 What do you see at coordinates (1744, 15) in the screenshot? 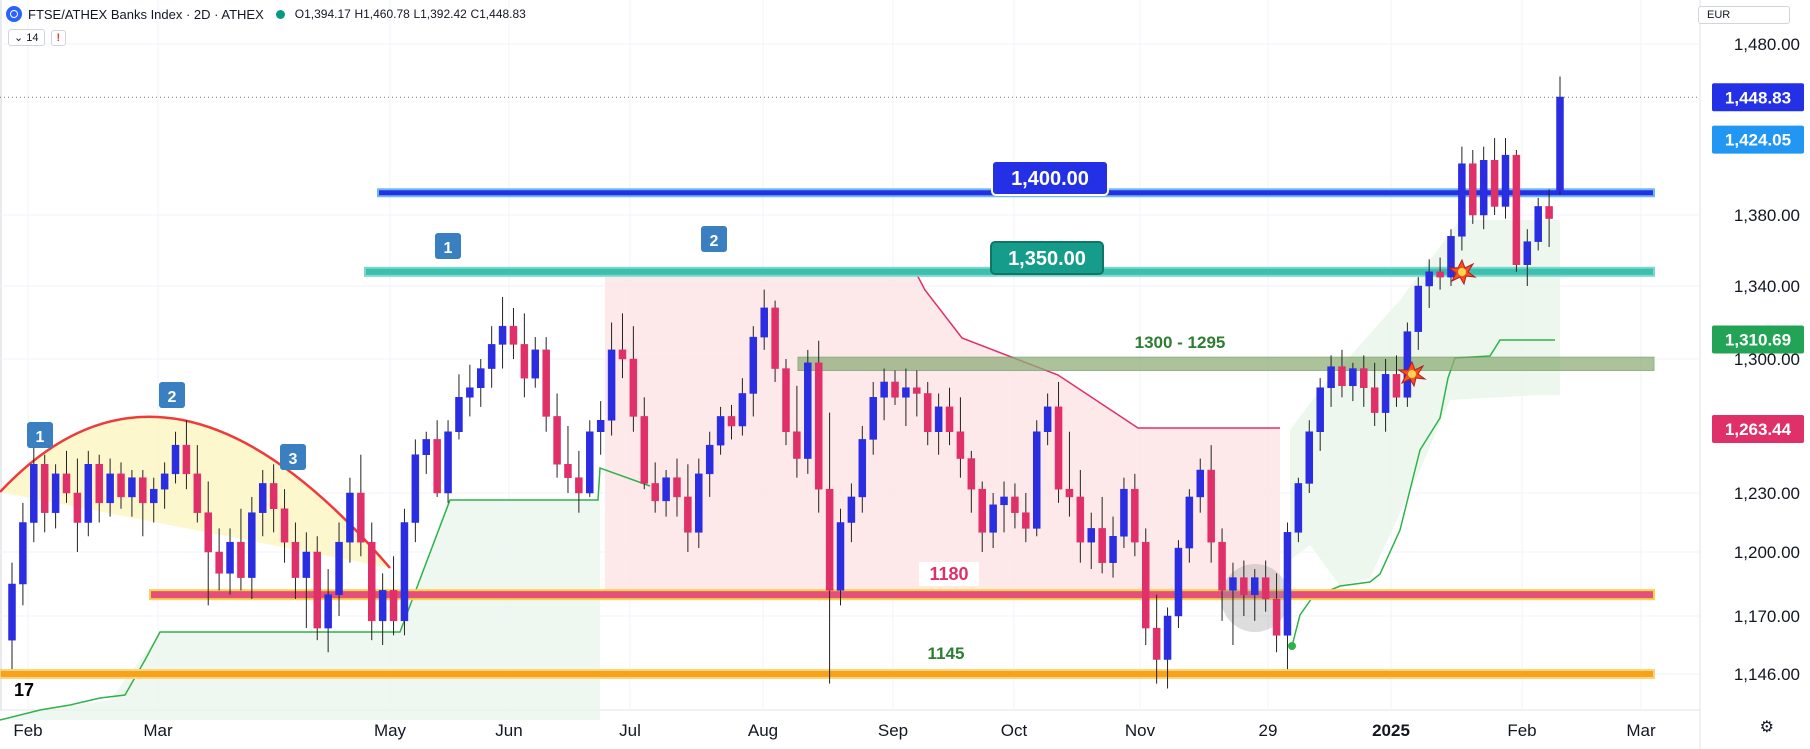
I see `currency-select: EUR` at bounding box center [1744, 15].